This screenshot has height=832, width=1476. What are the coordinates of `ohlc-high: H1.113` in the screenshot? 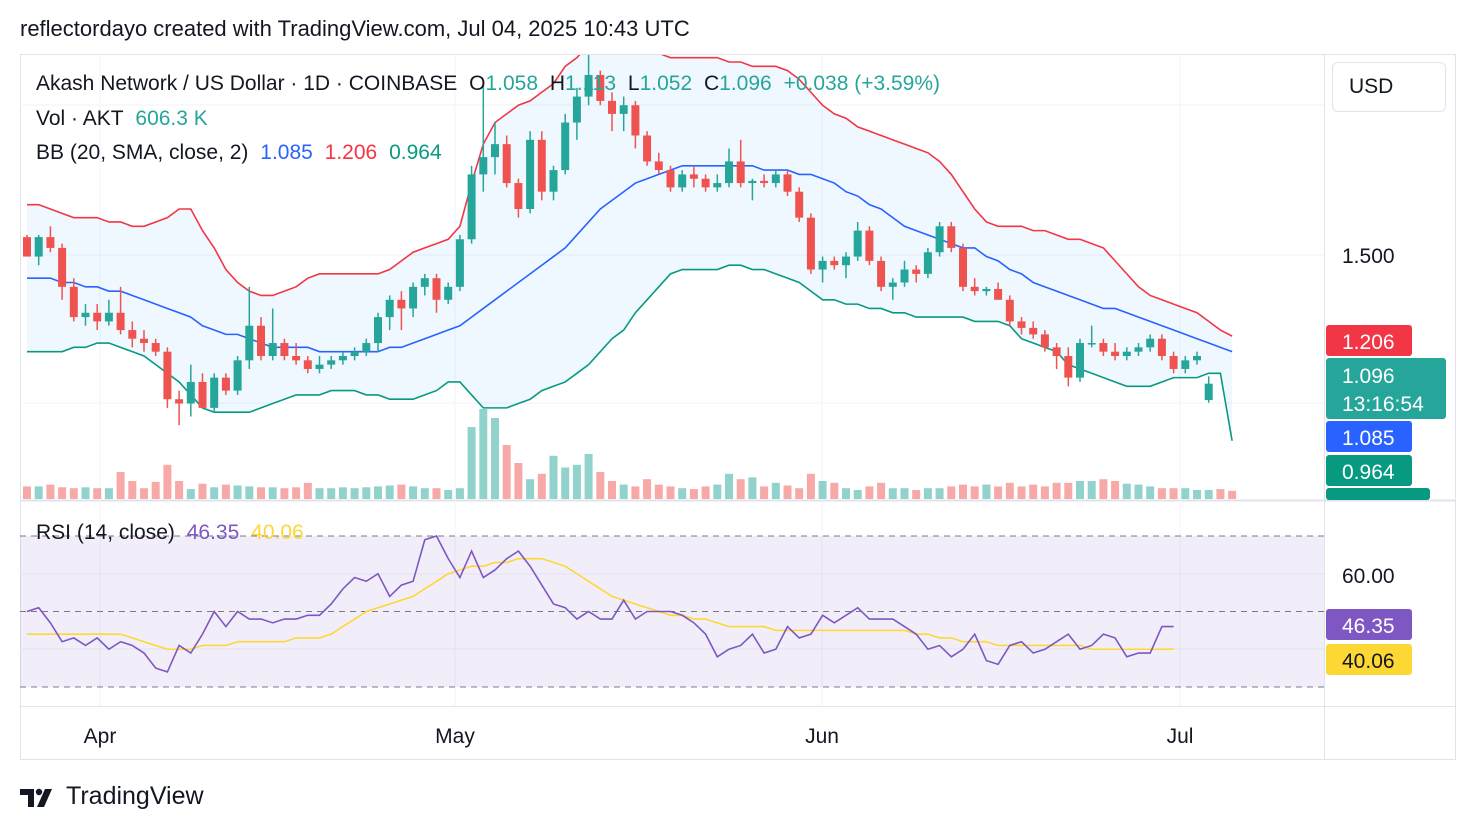 It's located at (583, 83).